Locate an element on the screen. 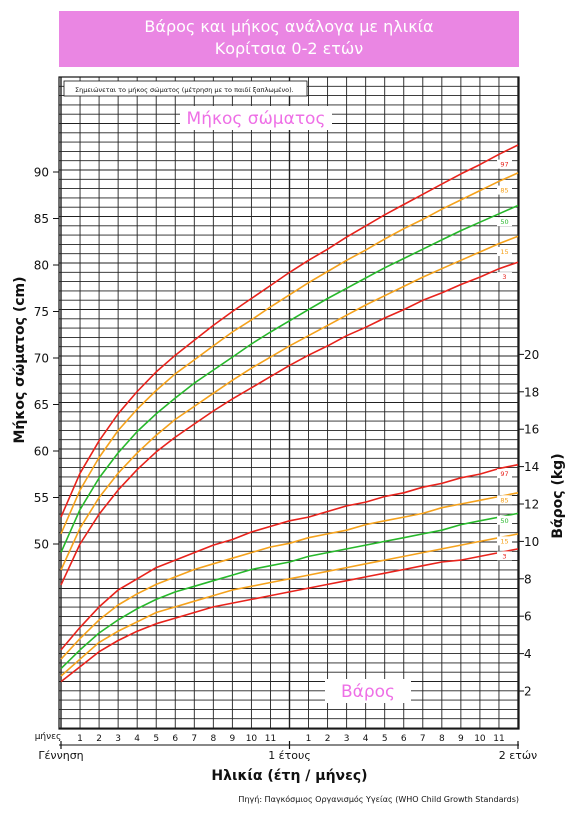 The height and width of the screenshot is (829, 579). length-series-label: 85 is located at coordinates (504, 191).